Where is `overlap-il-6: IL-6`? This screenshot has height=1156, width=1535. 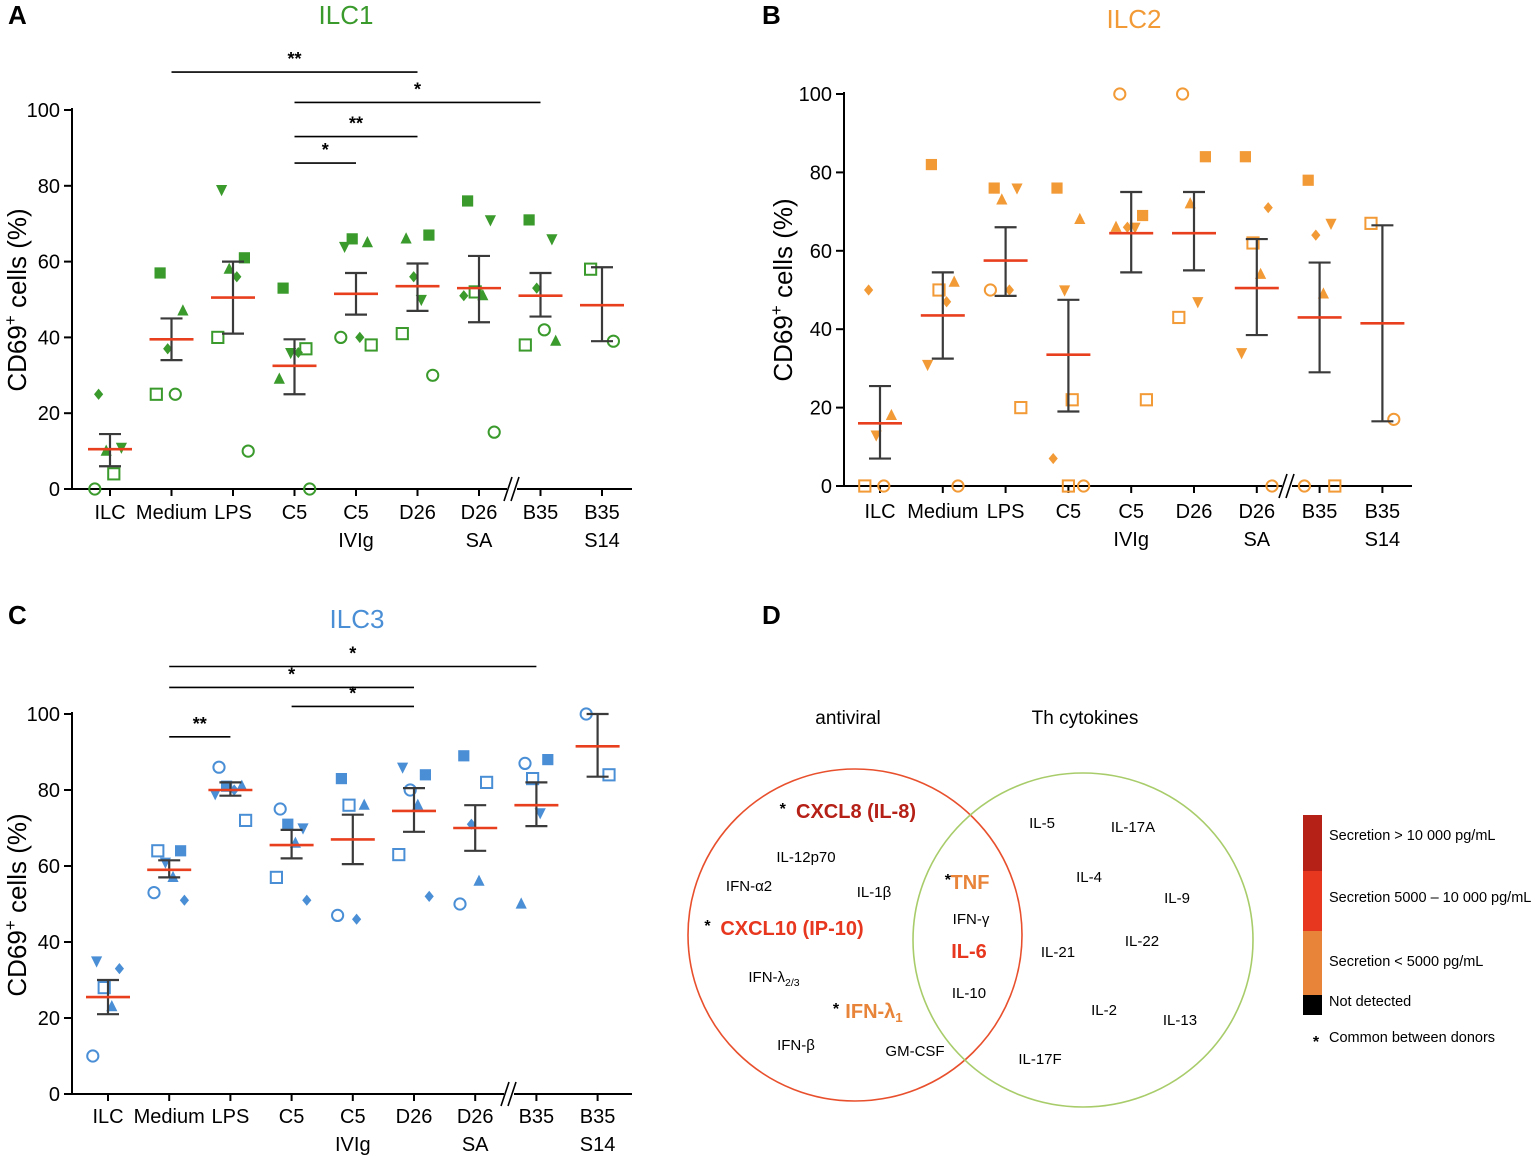
overlap-il-6: IL-6 is located at coordinates (969, 952).